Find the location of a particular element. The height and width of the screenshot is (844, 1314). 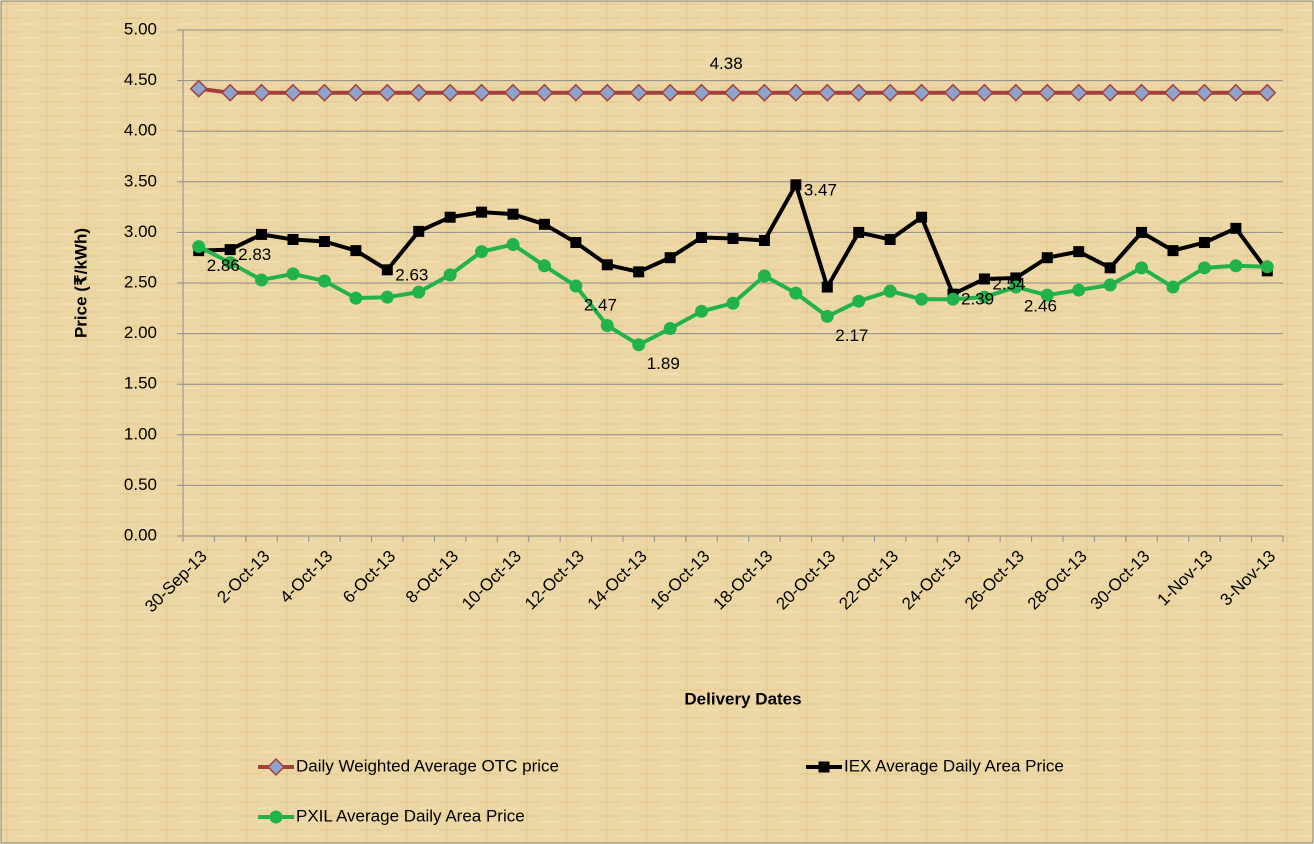

data-label: 4.38 is located at coordinates (726, 63).